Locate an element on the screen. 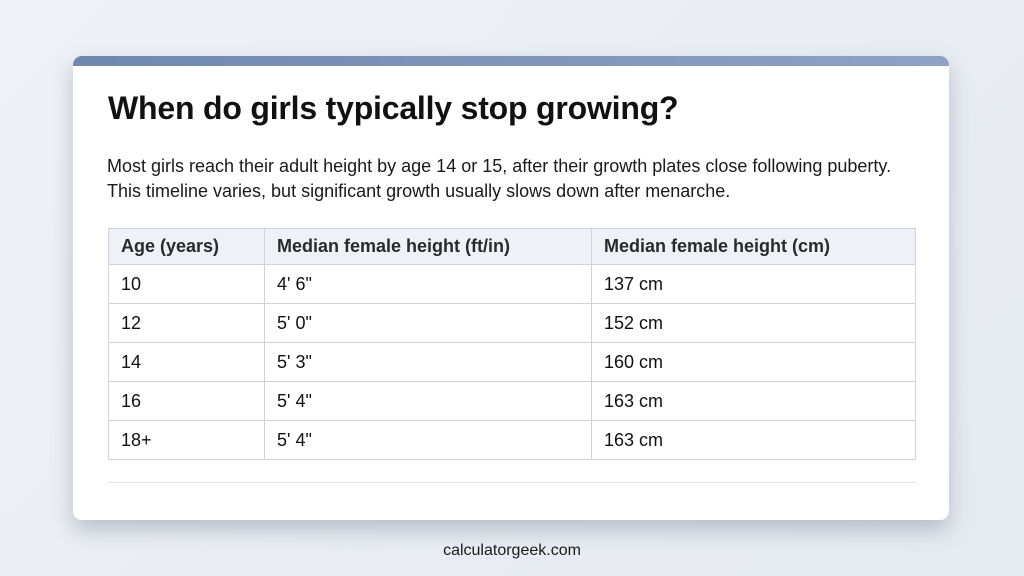 This screenshot has width=1024, height=576. column-header-ftin: Median female height (ft/in) is located at coordinates (428, 246).